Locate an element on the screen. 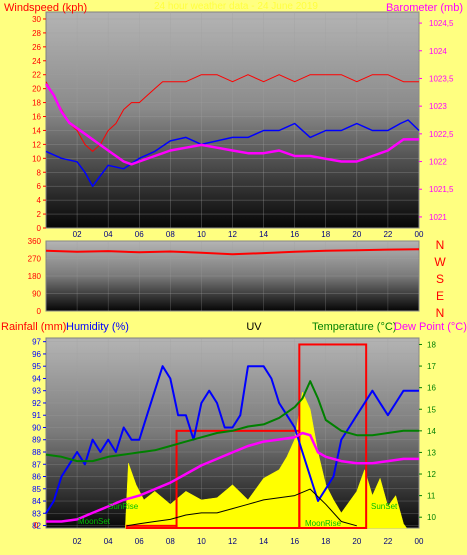 Image resolution: width=467 pixels, height=555 pixels. direction-gridlines is located at coordinates (233, 276).